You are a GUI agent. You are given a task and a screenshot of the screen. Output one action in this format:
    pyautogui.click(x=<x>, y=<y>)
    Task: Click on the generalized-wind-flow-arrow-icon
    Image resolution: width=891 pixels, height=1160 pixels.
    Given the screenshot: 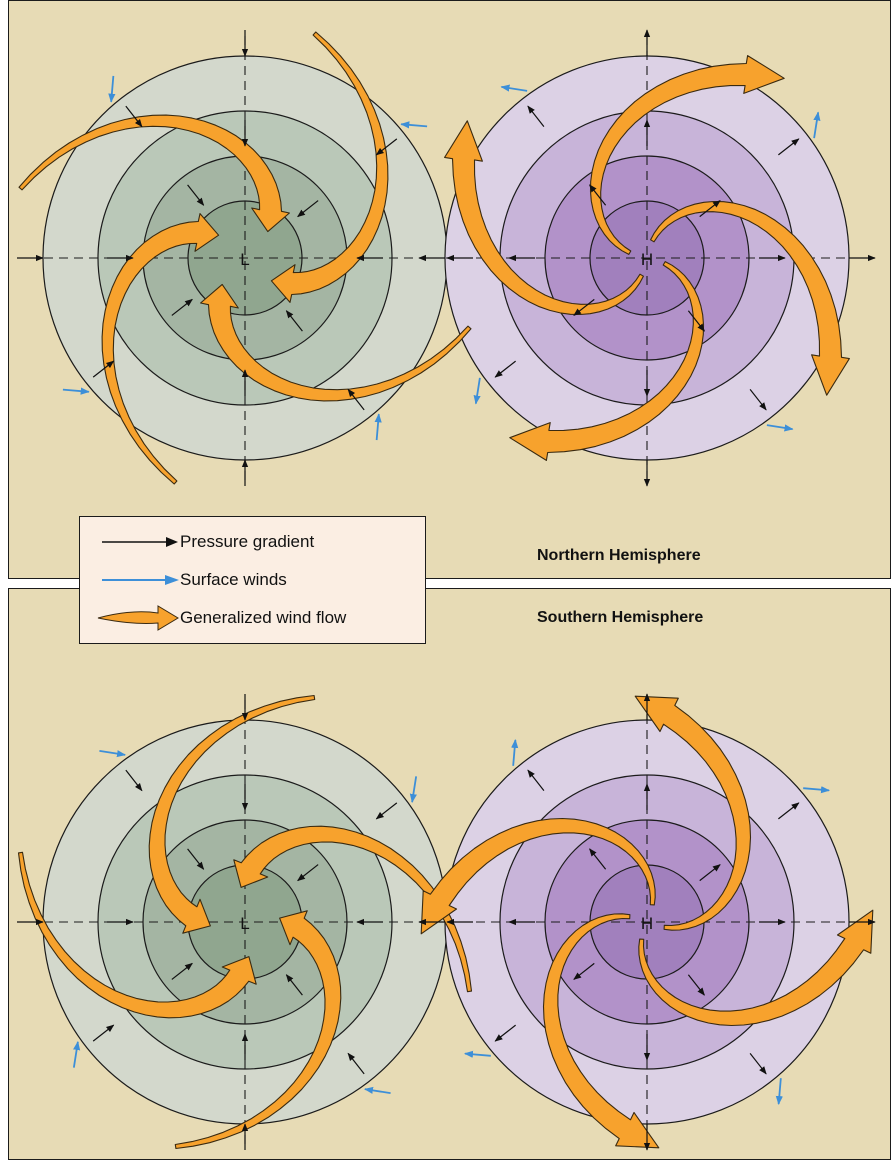 What is the action you would take?
    pyautogui.click(x=138, y=618)
    